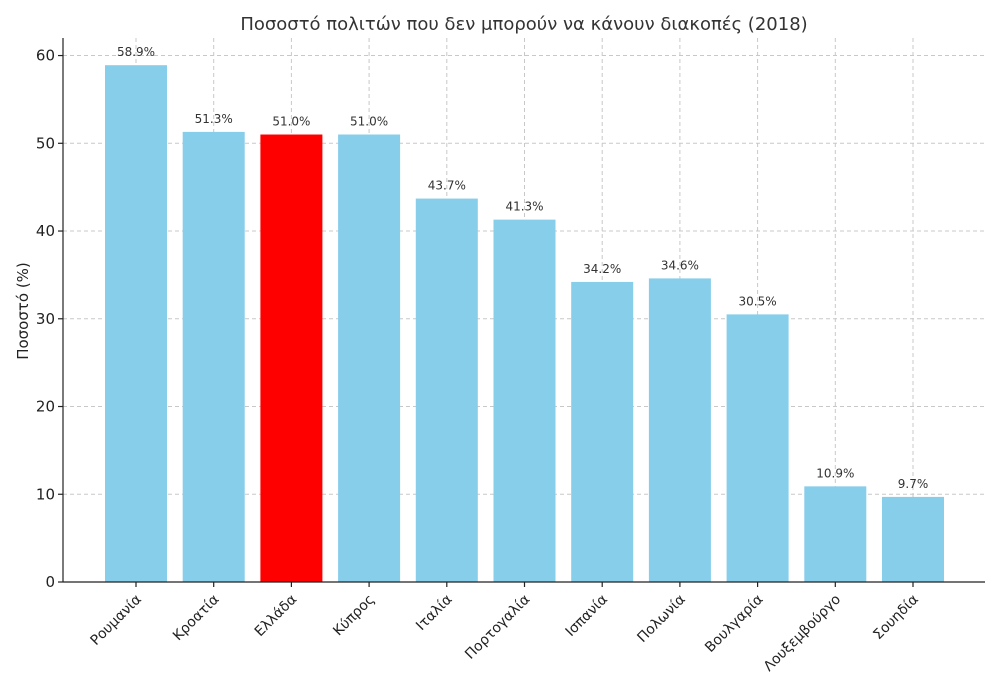 The height and width of the screenshot is (700, 1000). I want to click on data-label: 58.9%, so click(136, 52).